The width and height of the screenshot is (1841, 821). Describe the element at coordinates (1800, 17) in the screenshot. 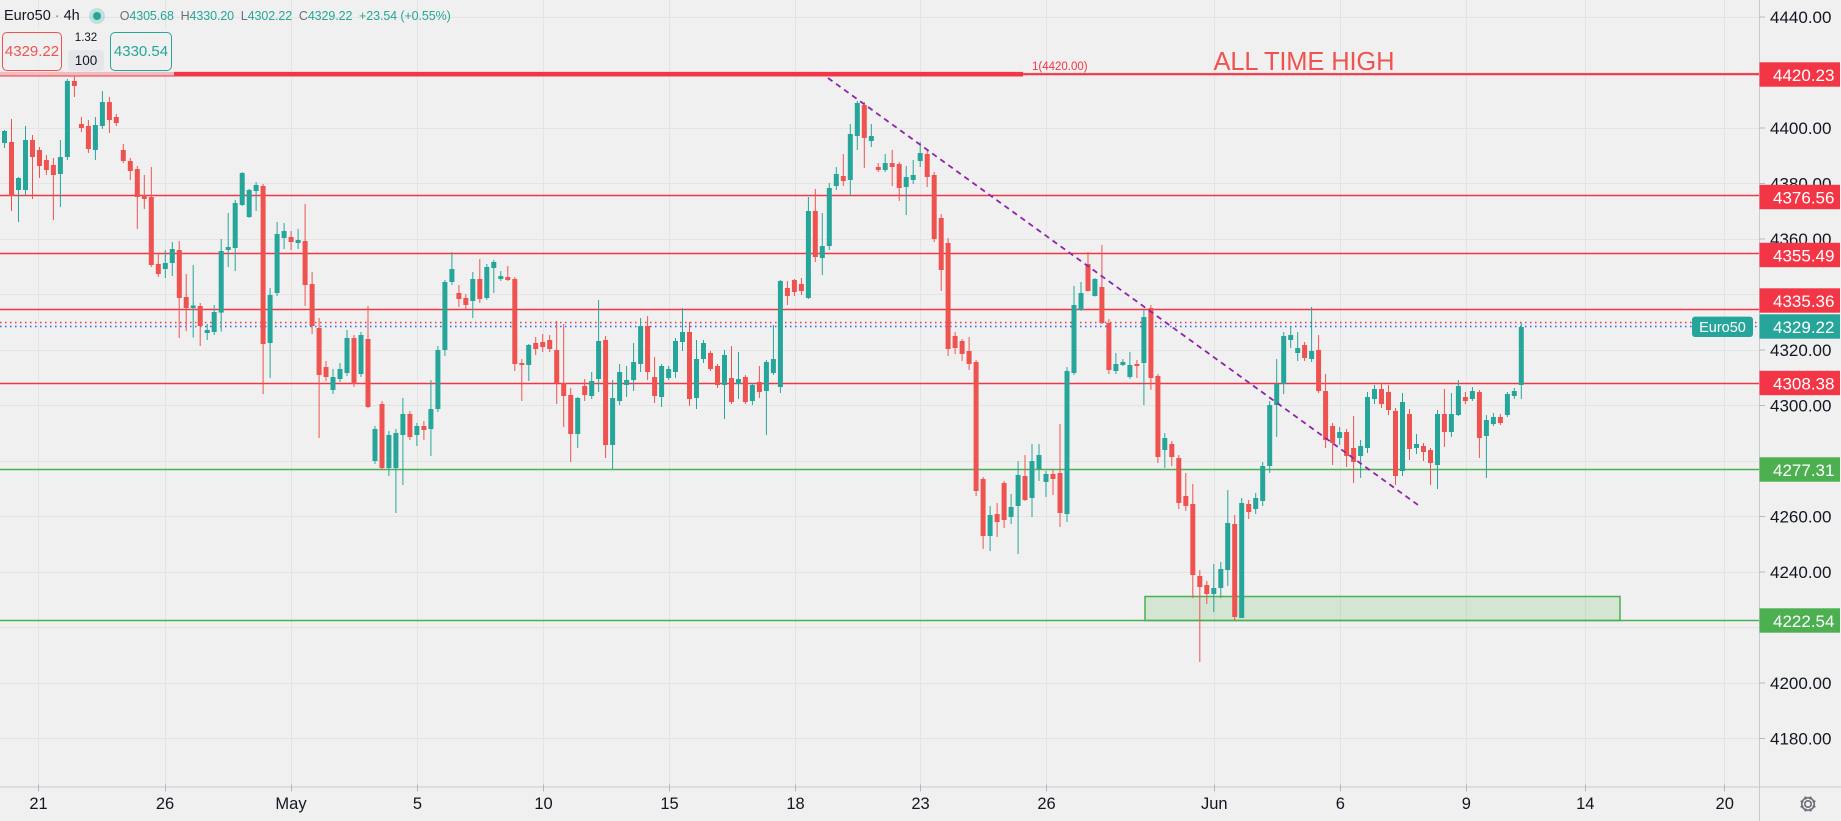

I see `svg-text: 4440.00` at that location.